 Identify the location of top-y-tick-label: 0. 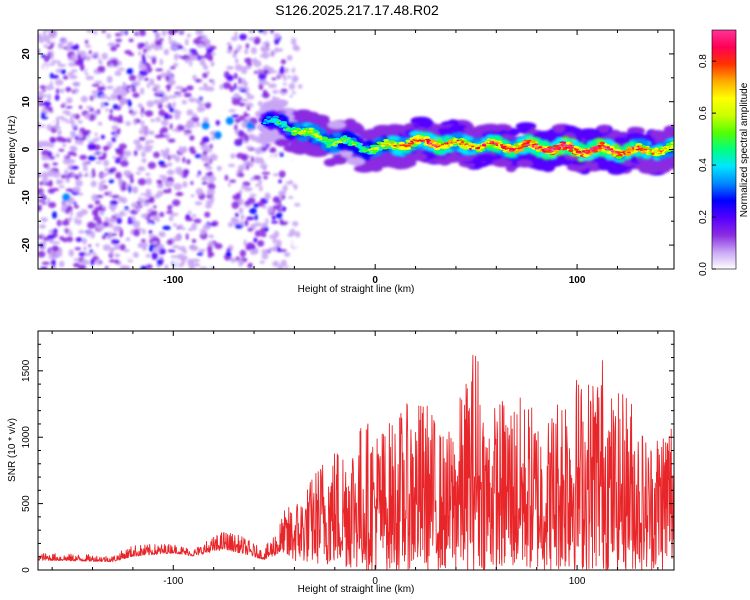
(26, 149).